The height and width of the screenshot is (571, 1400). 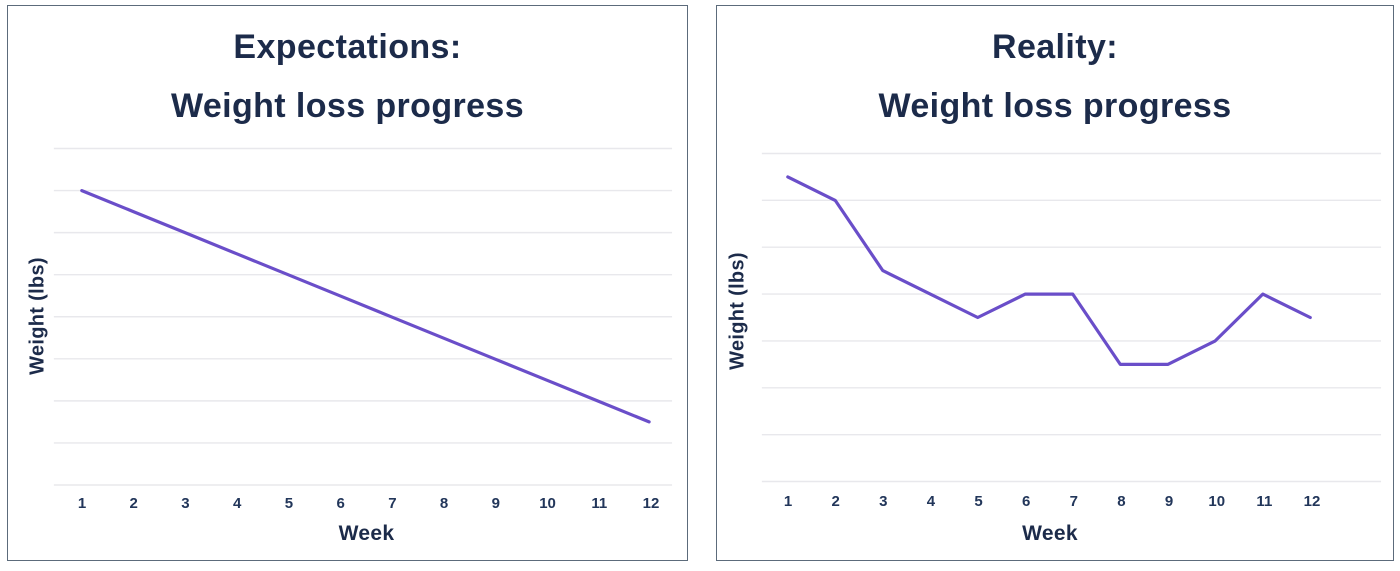 I want to click on chart-title-line1: Reality:, so click(x=1055, y=47).